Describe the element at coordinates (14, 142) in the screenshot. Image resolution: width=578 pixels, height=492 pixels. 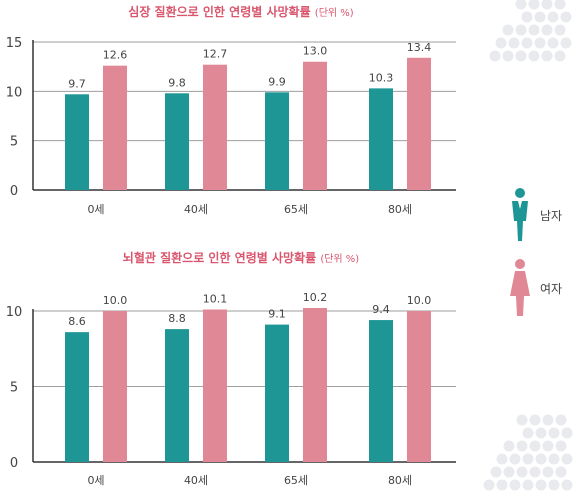
I see `chart1-y-tick-label: 5` at that location.